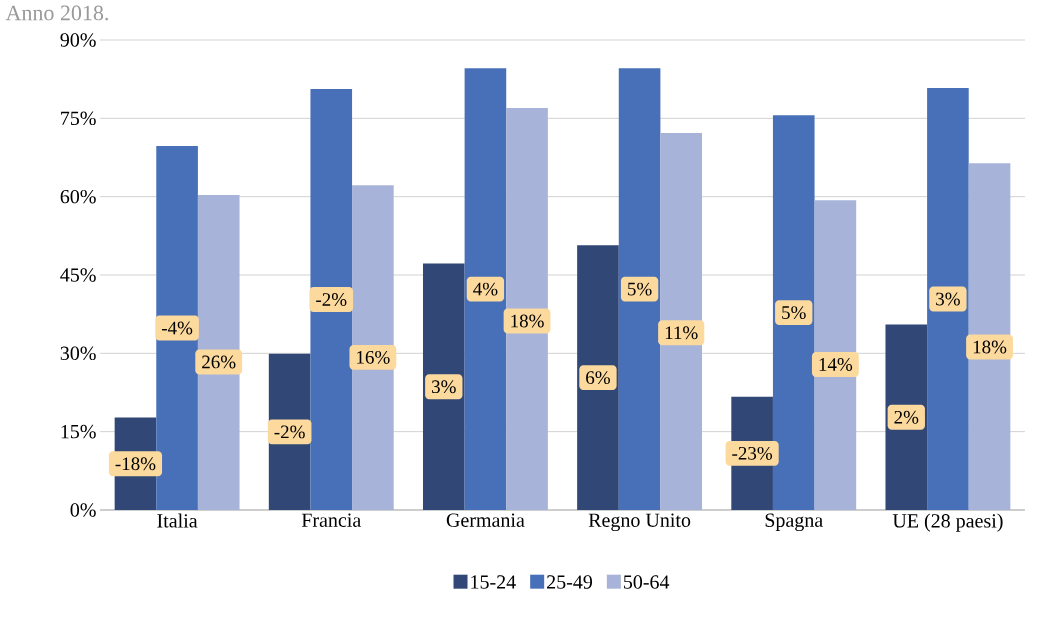 The width and height of the screenshot is (1053, 628). What do you see at coordinates (78, 40) in the screenshot?
I see `y-tick-label: 90%` at bounding box center [78, 40].